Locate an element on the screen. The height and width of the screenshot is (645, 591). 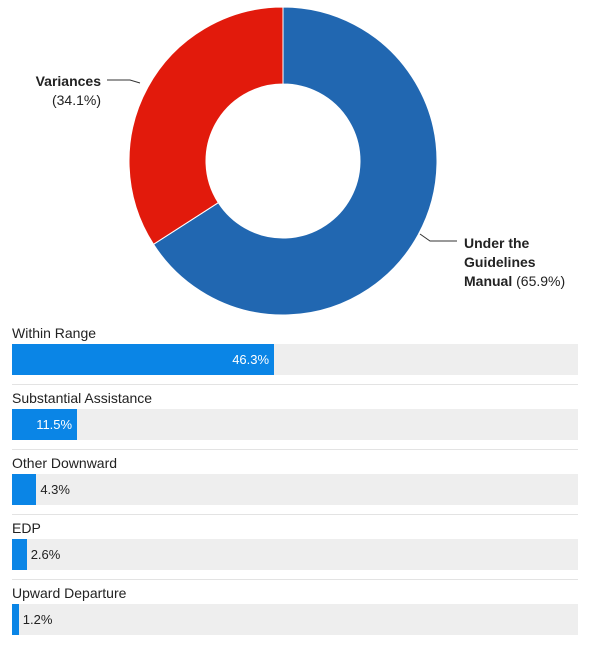
bar-track: 1.2% is located at coordinates (295, 619).